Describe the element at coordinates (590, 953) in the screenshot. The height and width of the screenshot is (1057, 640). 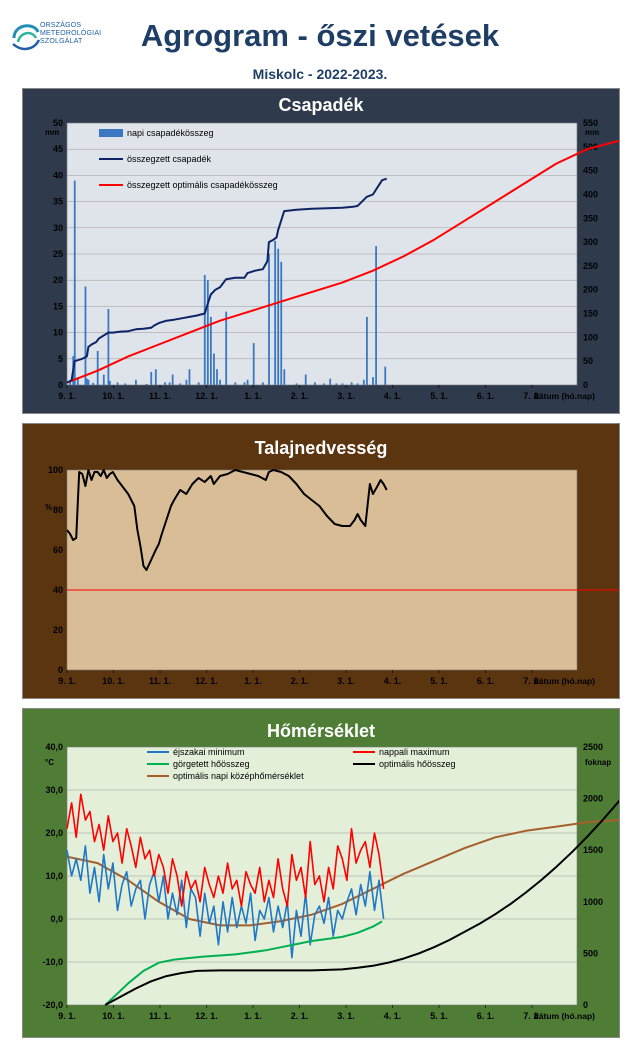
I see `y2-tick-label: 500` at that location.